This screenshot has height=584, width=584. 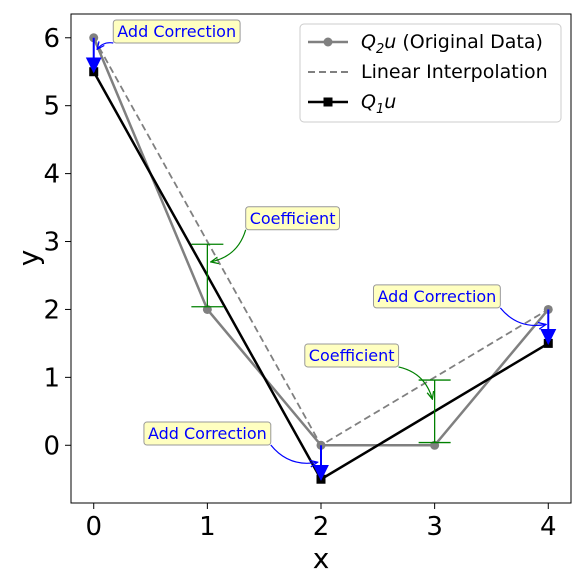 I want to click on annotation-text-2: Add Correction, so click(x=436, y=296).